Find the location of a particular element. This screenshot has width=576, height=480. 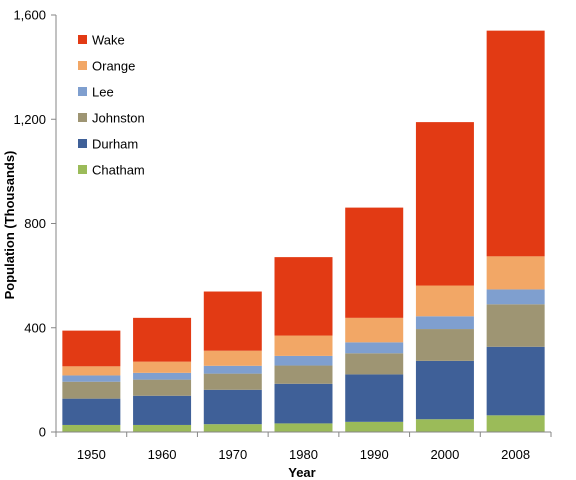

bar-wake-1960 is located at coordinates (162, 339).